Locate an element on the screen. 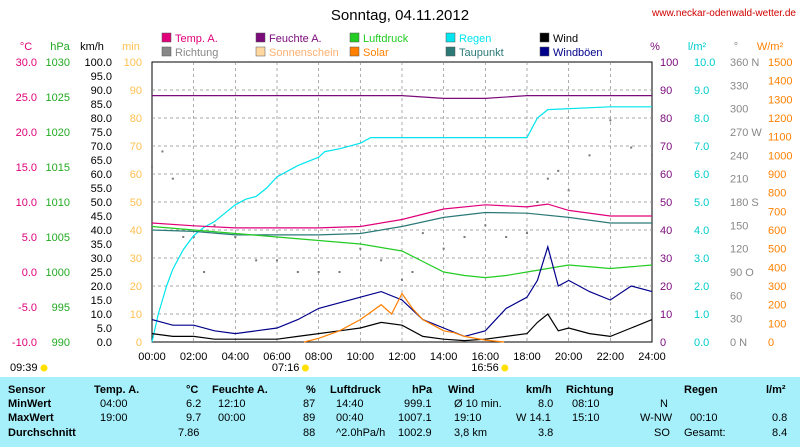  humidity-tick-label: 60 is located at coordinates (666, 175).